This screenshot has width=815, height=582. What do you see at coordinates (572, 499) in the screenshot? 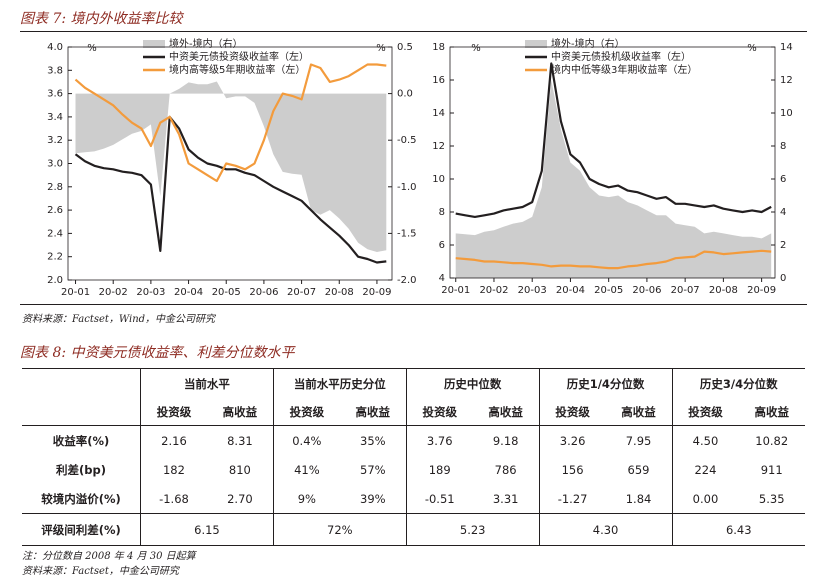
I see `cell: -1.27` at bounding box center [572, 499].